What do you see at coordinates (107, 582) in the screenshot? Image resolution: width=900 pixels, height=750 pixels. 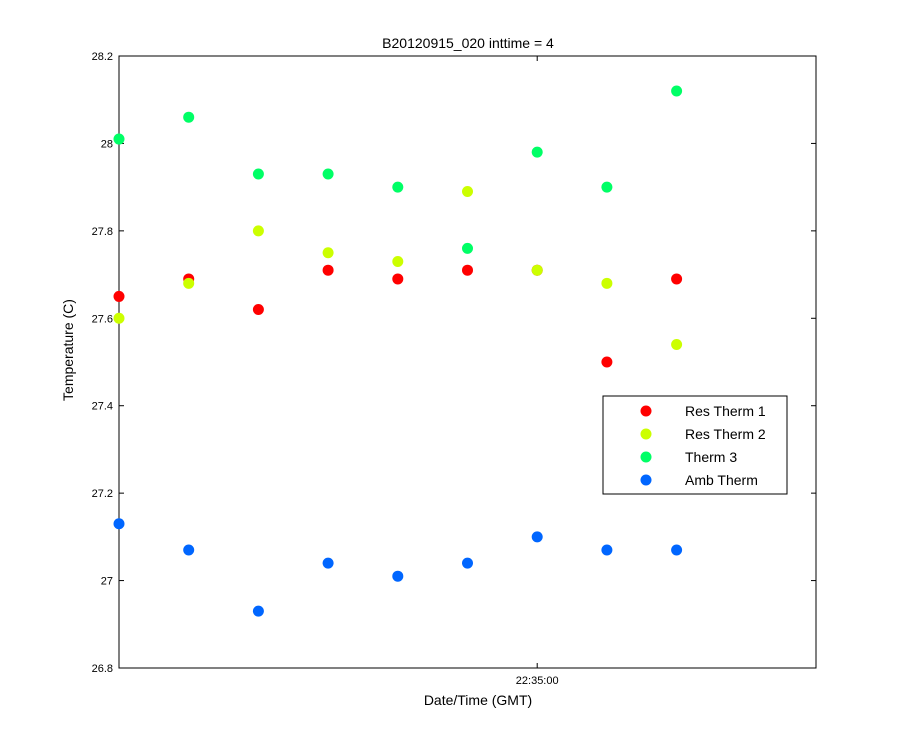 I see `y-tick-label: 27` at bounding box center [107, 582].